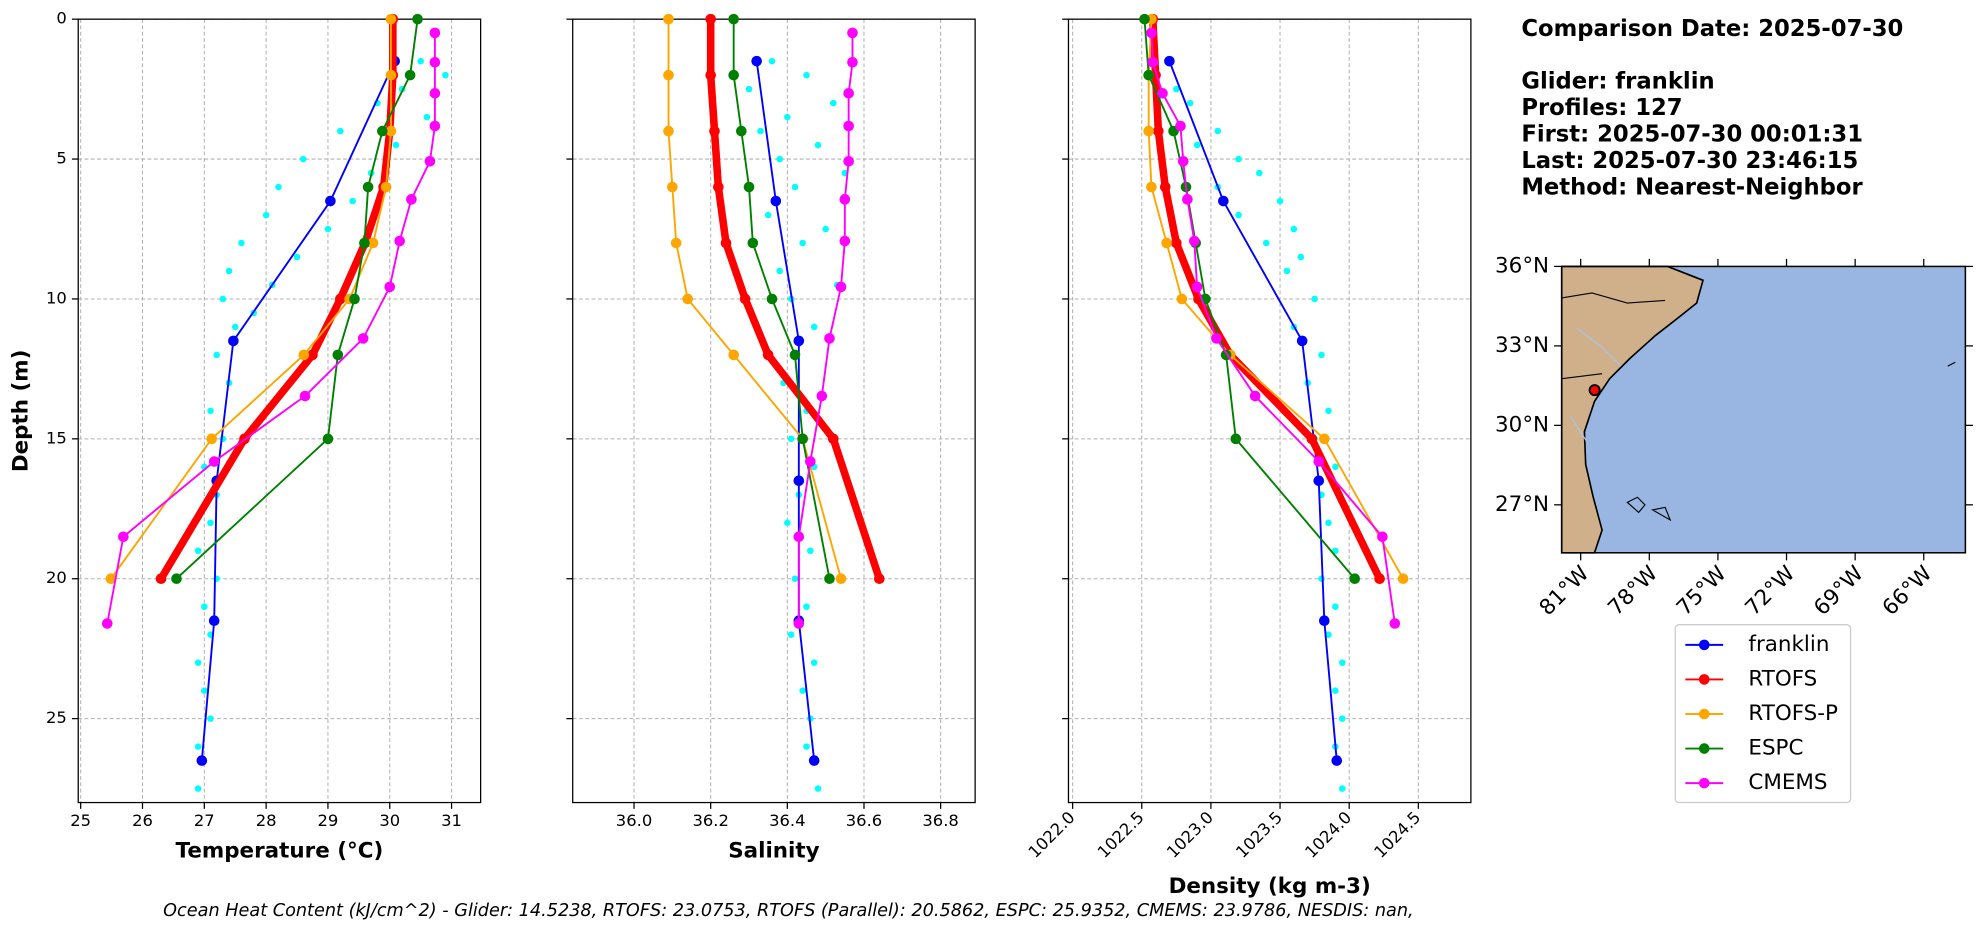  What do you see at coordinates (1775, 748) in the screenshot?
I see `legend-label: ESPC` at bounding box center [1775, 748].